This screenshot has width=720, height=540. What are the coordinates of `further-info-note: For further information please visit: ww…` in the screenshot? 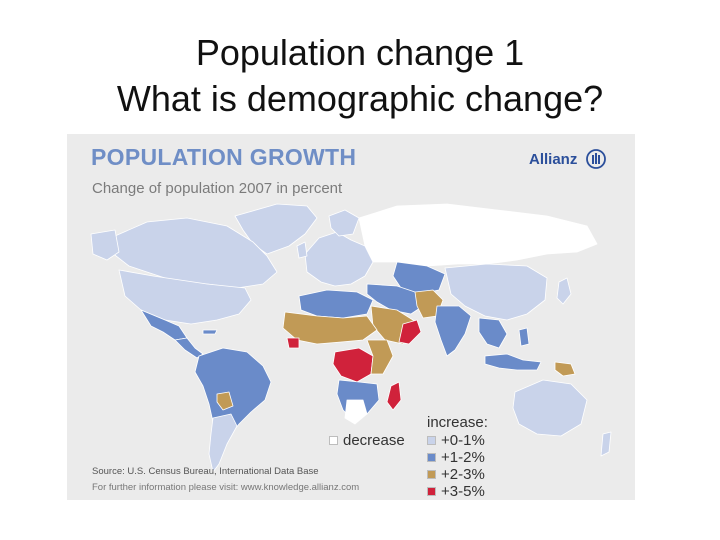 It's located at (226, 487).